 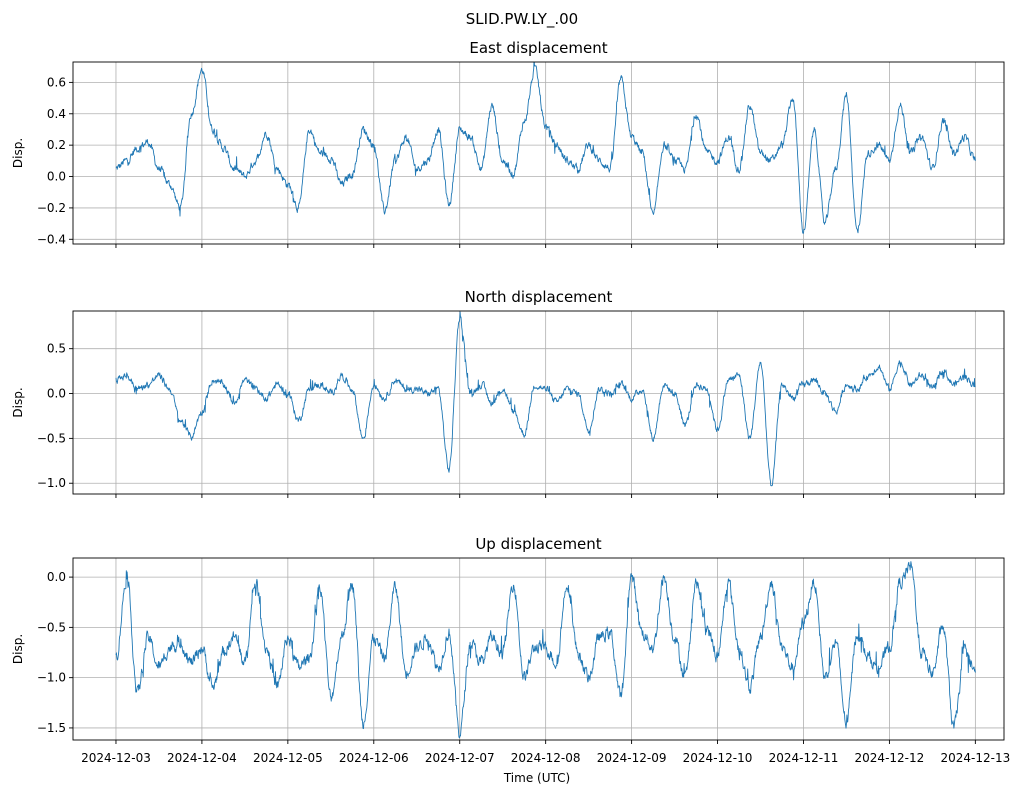 I want to click on figure-suptitle: SLID.PW.LY_.00, so click(x=522, y=19).